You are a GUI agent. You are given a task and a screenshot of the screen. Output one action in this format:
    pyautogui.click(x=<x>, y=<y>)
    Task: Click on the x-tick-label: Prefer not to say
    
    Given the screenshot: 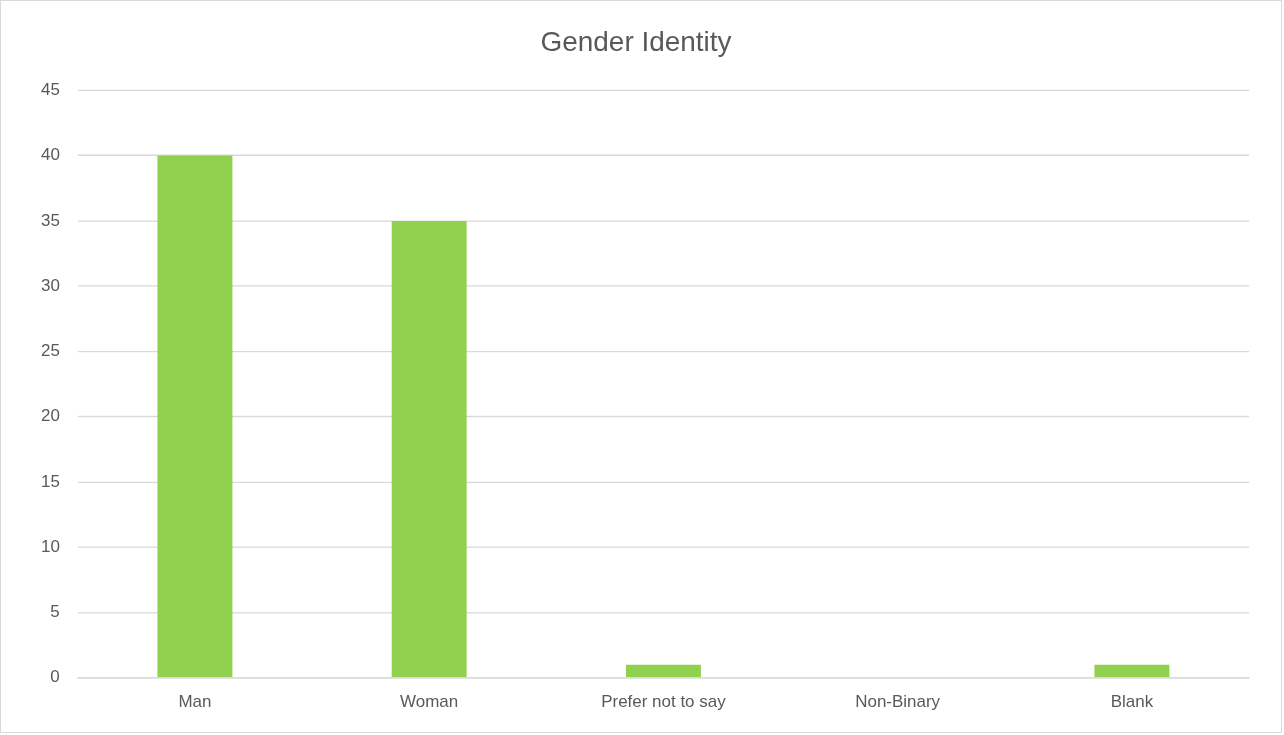 What is the action you would take?
    pyautogui.click(x=664, y=701)
    